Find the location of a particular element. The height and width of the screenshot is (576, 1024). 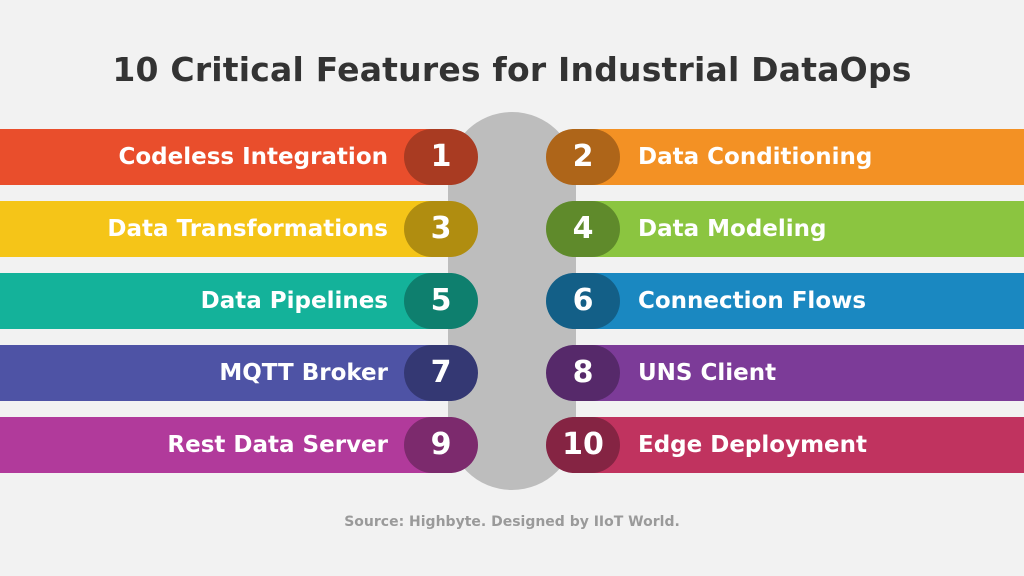

feature-label-1: Codeless Integration is located at coordinates (253, 157).